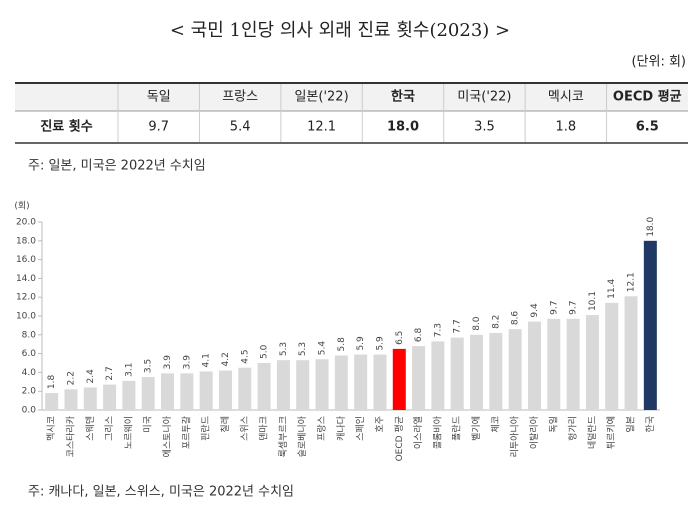 The width and height of the screenshot is (700, 506). What do you see at coordinates (437, 432) in the screenshot?
I see `x-tick-label: 콜롬비아` at bounding box center [437, 432].